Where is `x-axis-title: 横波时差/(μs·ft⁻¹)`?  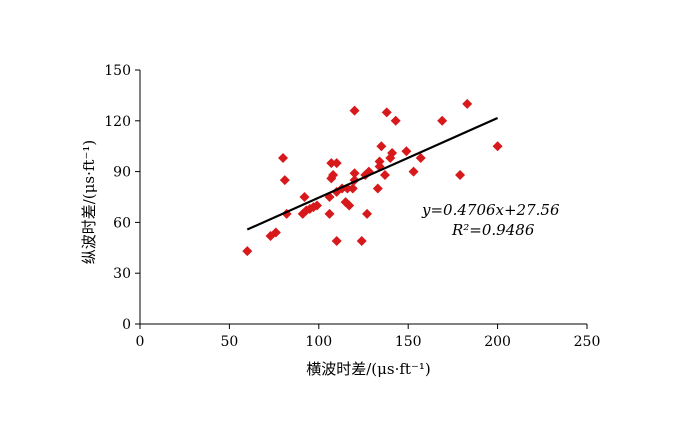 x-axis-title: 横波时差/(μs·ft⁻¹) is located at coordinates (368, 369).